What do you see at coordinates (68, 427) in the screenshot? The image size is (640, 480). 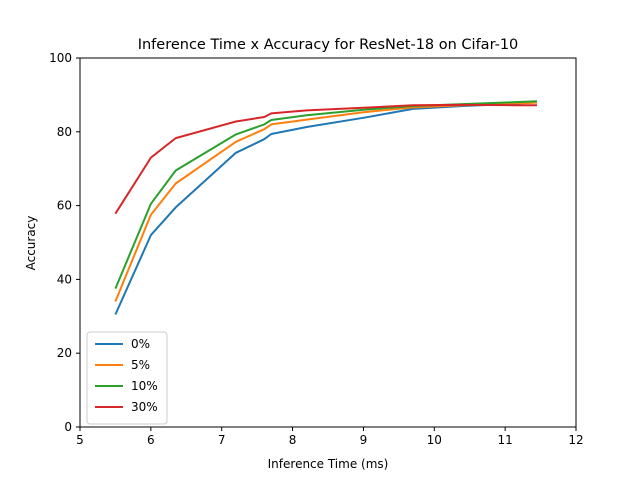 I see `y-tick-label-0: 0` at bounding box center [68, 427].